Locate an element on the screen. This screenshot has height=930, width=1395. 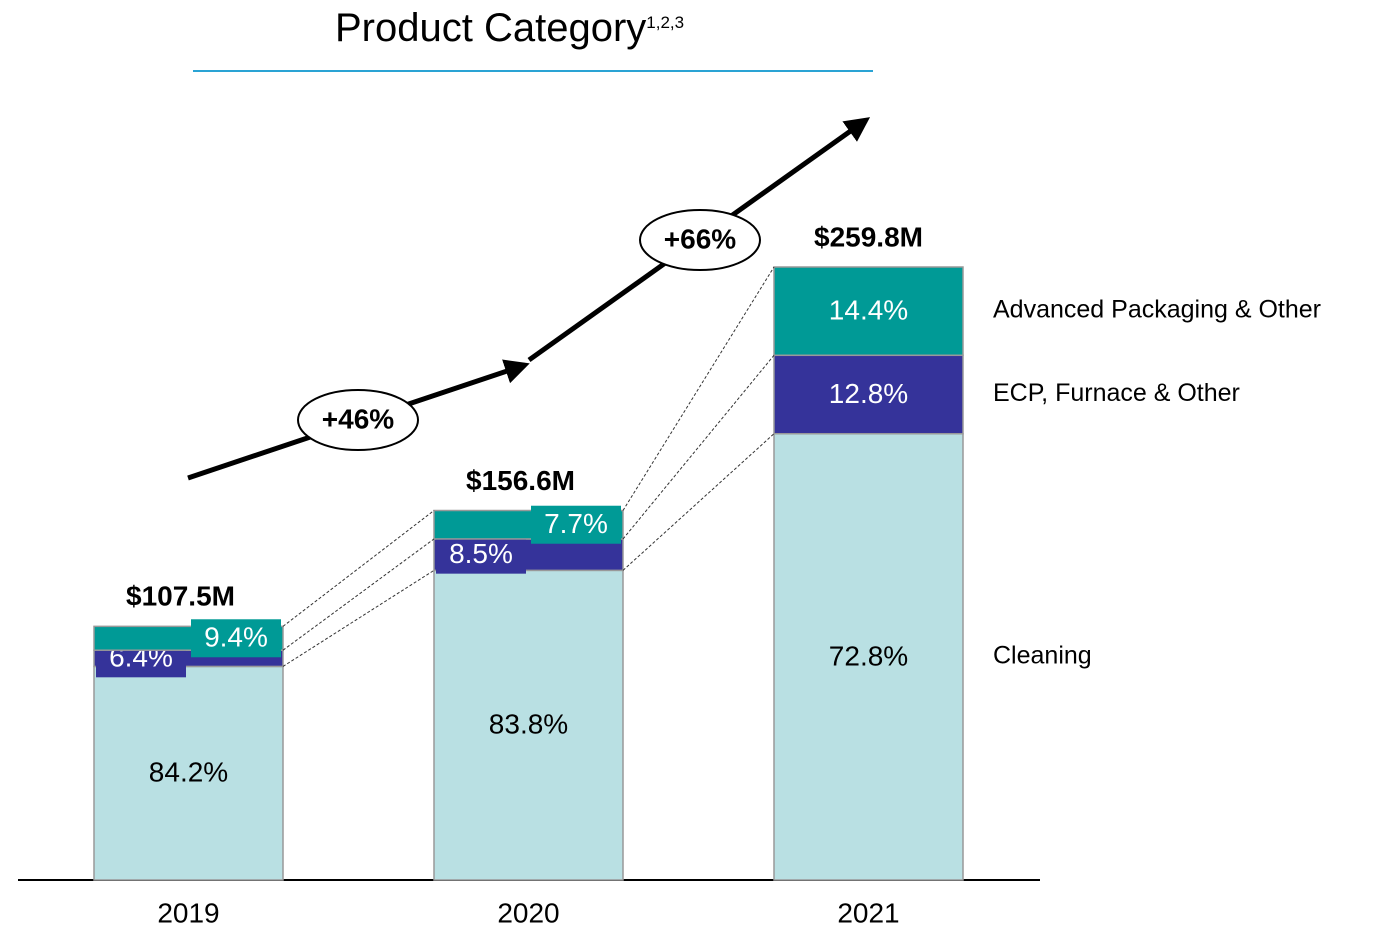
x-tick-label: 2021 is located at coordinates (868, 912).